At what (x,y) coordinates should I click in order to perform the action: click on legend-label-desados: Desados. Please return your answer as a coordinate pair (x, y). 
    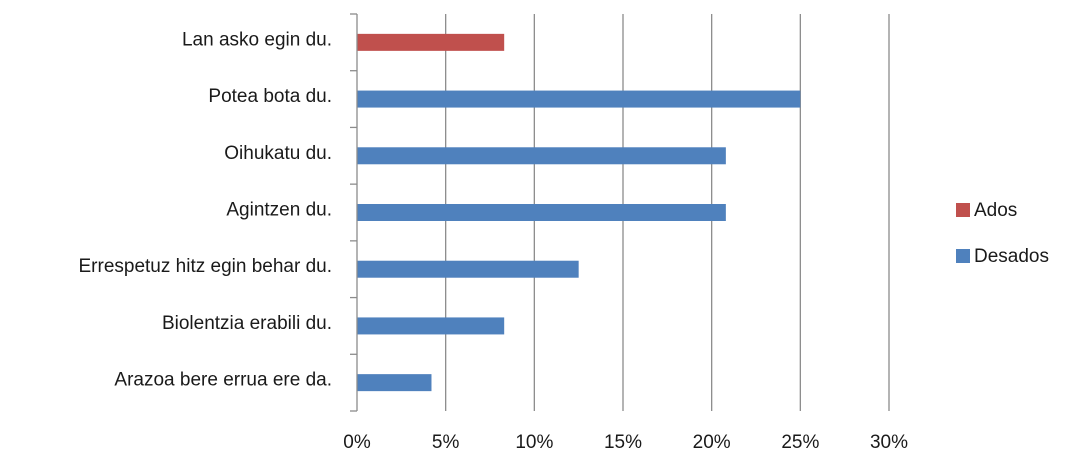
    Looking at the image, I should click on (1011, 256).